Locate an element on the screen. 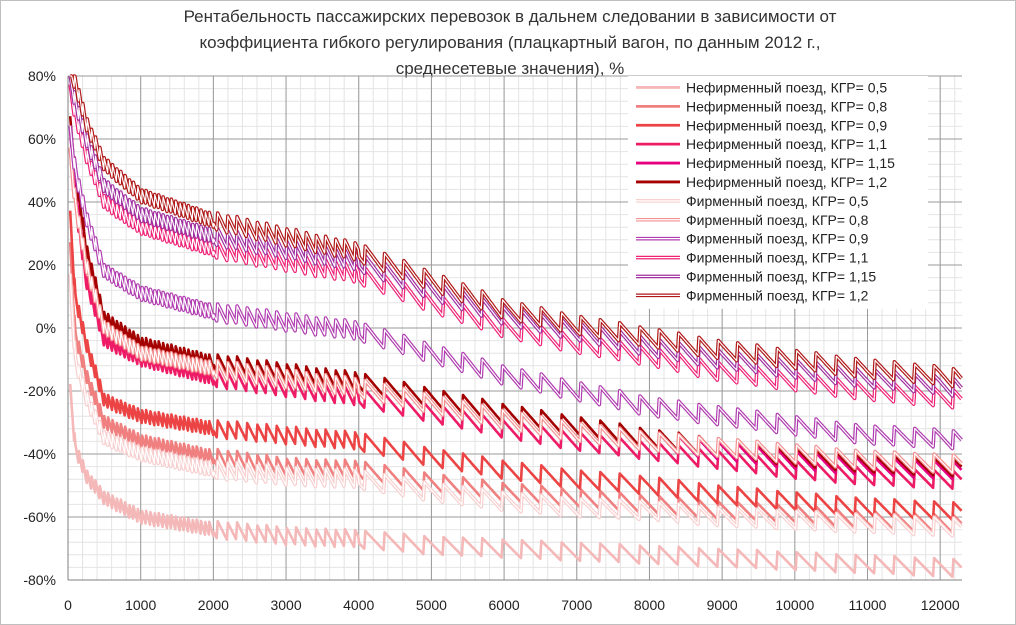  legend-label-3: Нефирменный поезд, КГР= 1,1 is located at coordinates (786, 144).